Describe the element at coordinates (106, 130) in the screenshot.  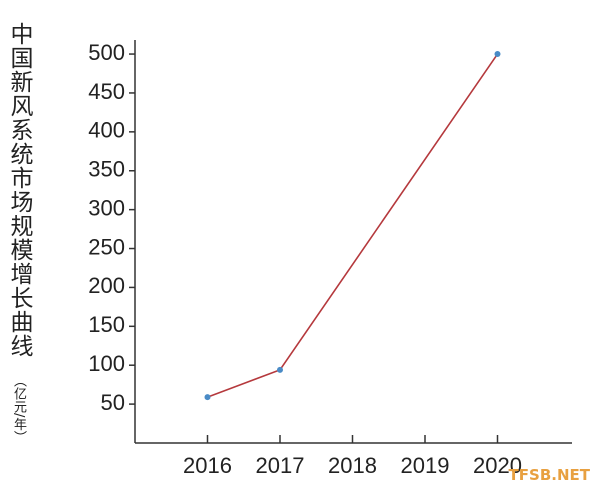
I see `y-tick-label: 400` at that location.